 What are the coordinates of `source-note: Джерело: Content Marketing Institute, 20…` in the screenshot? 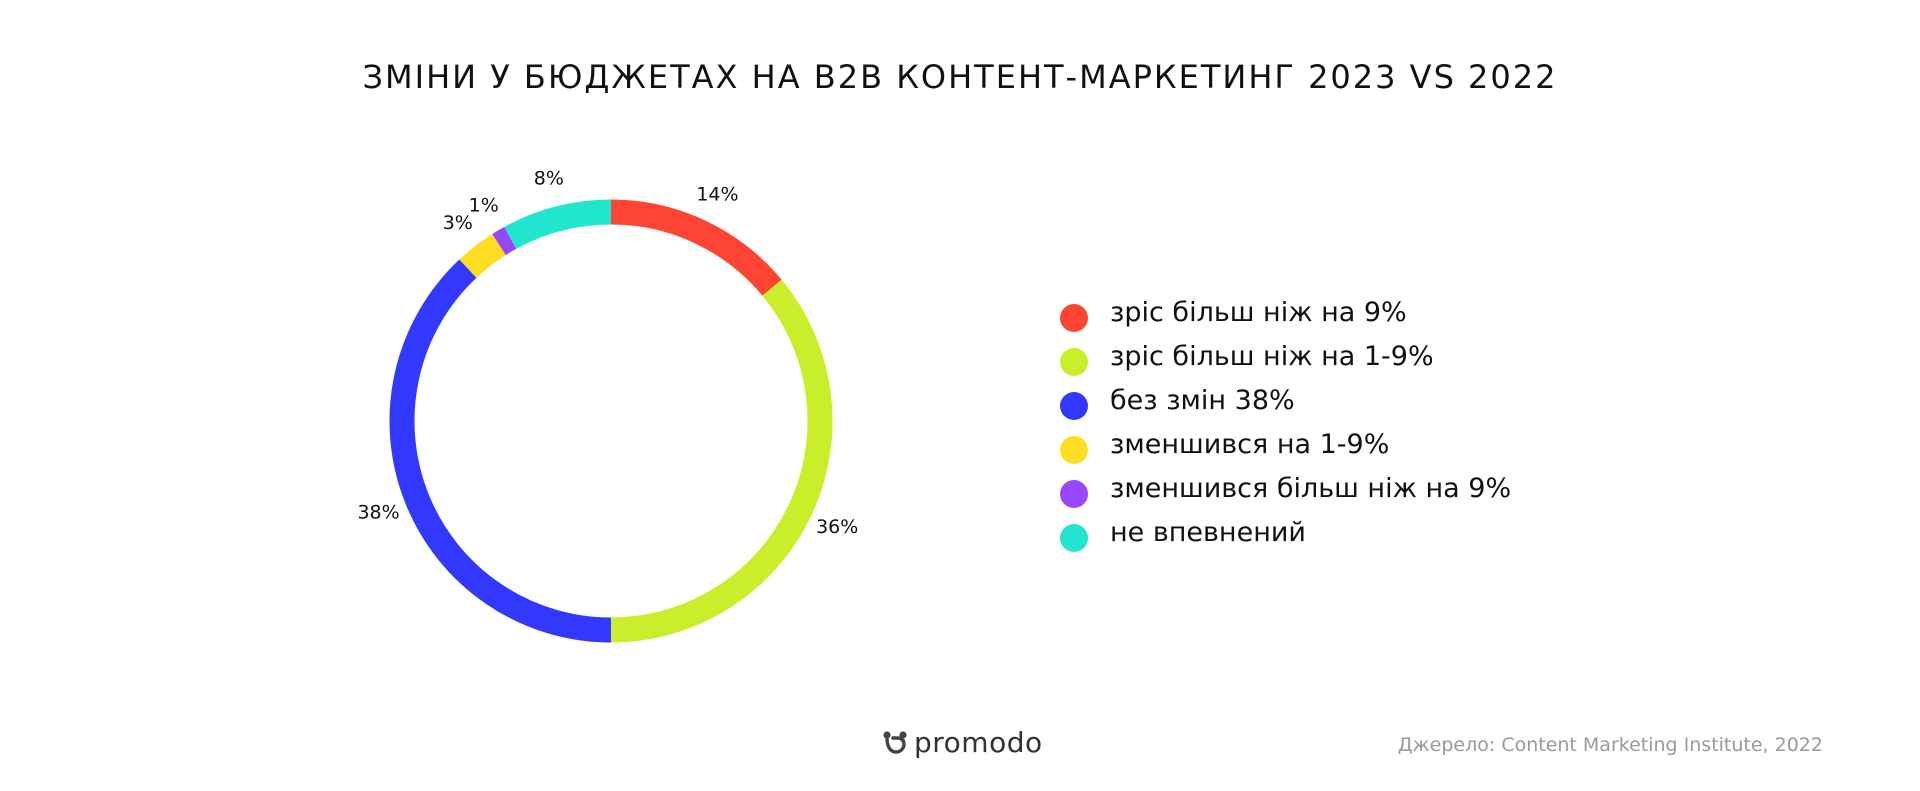 It's located at (1610, 745).